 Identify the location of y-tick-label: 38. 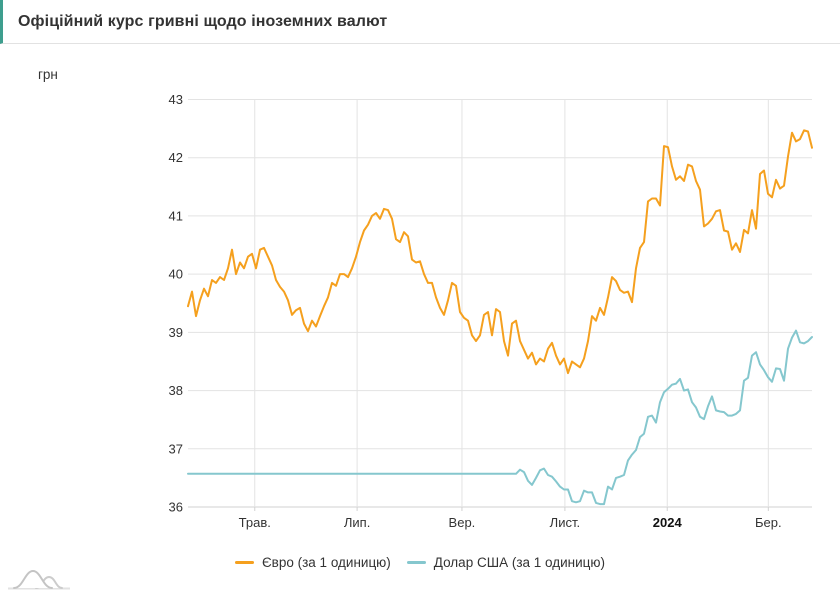
(176, 390).